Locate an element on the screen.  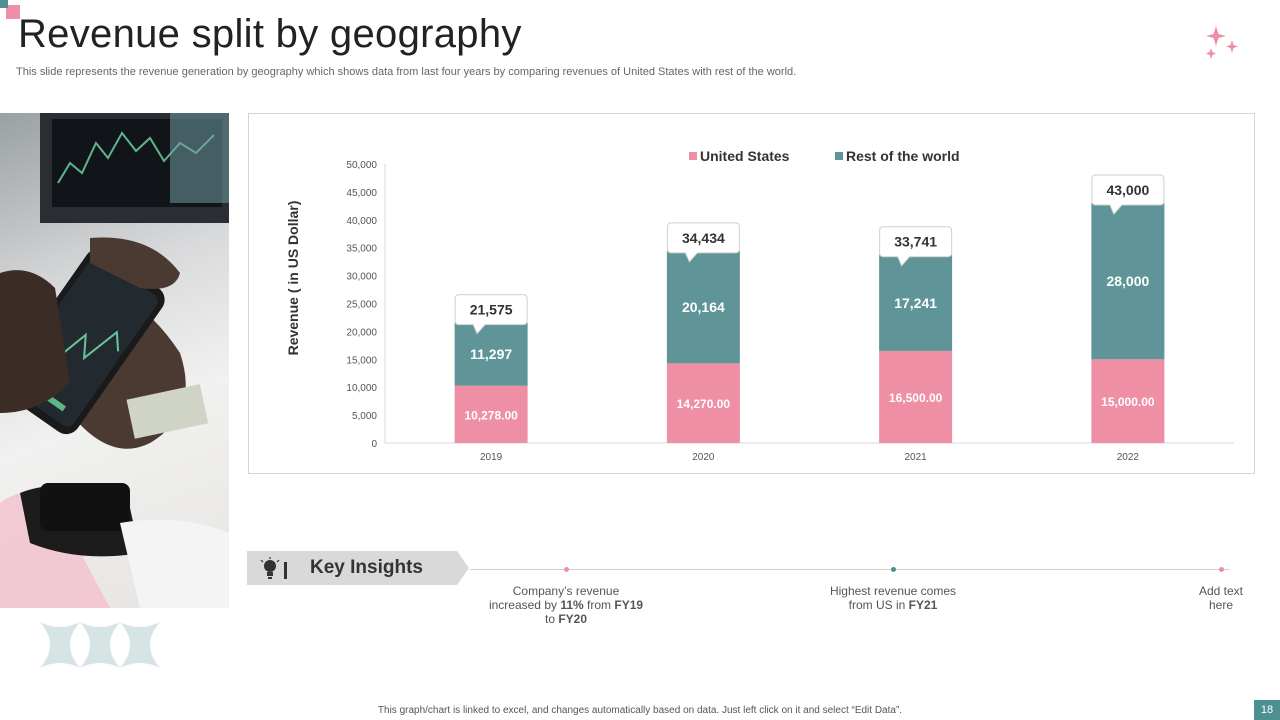
y-tick-label: 50,000 is located at coordinates (361, 165).